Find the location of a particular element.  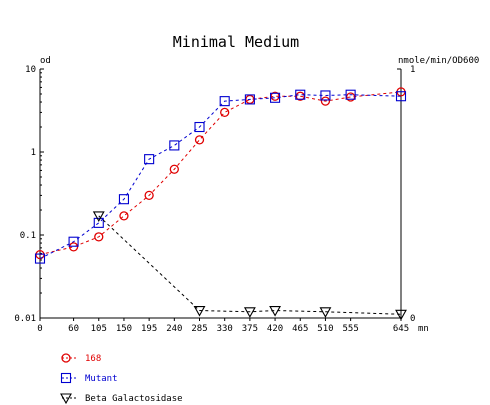

left-tick-label: 0.1 is located at coordinates (28, 236).